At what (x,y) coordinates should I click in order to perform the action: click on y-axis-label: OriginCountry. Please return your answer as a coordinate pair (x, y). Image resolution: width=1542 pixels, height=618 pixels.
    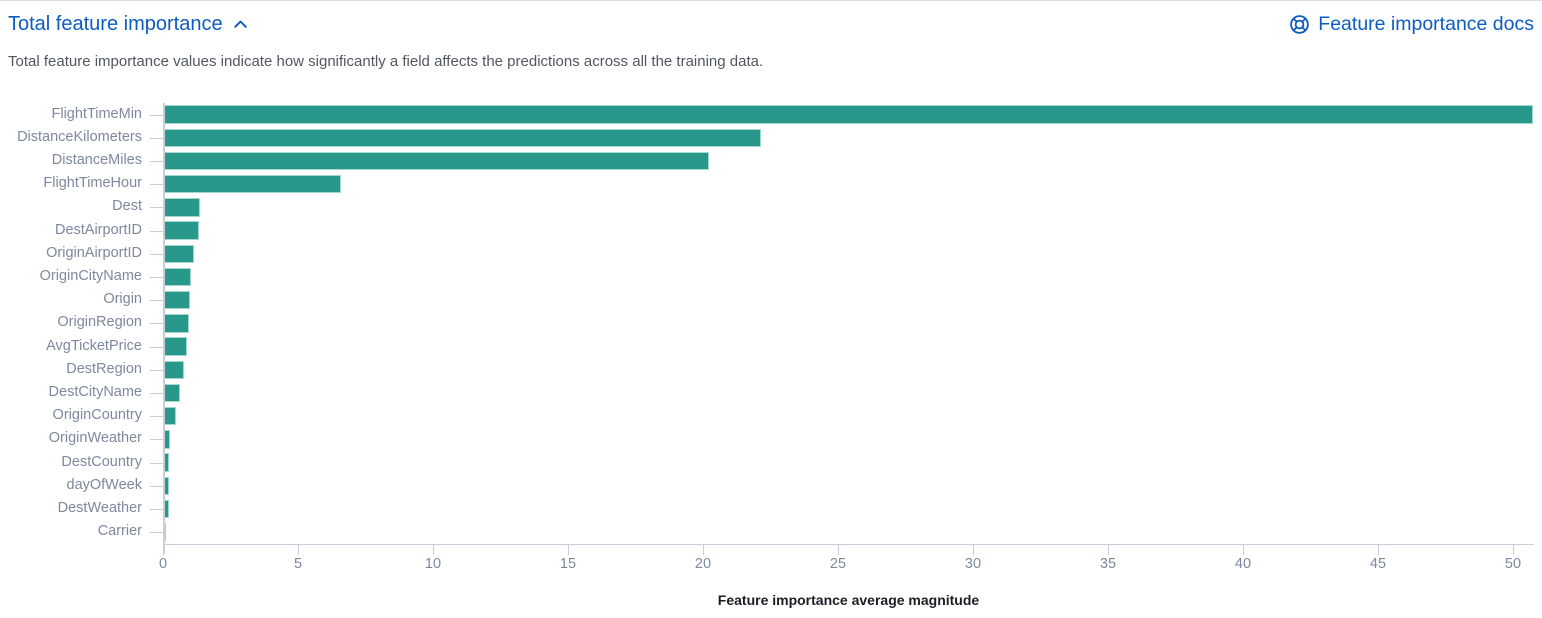
    Looking at the image, I should click on (97, 415).